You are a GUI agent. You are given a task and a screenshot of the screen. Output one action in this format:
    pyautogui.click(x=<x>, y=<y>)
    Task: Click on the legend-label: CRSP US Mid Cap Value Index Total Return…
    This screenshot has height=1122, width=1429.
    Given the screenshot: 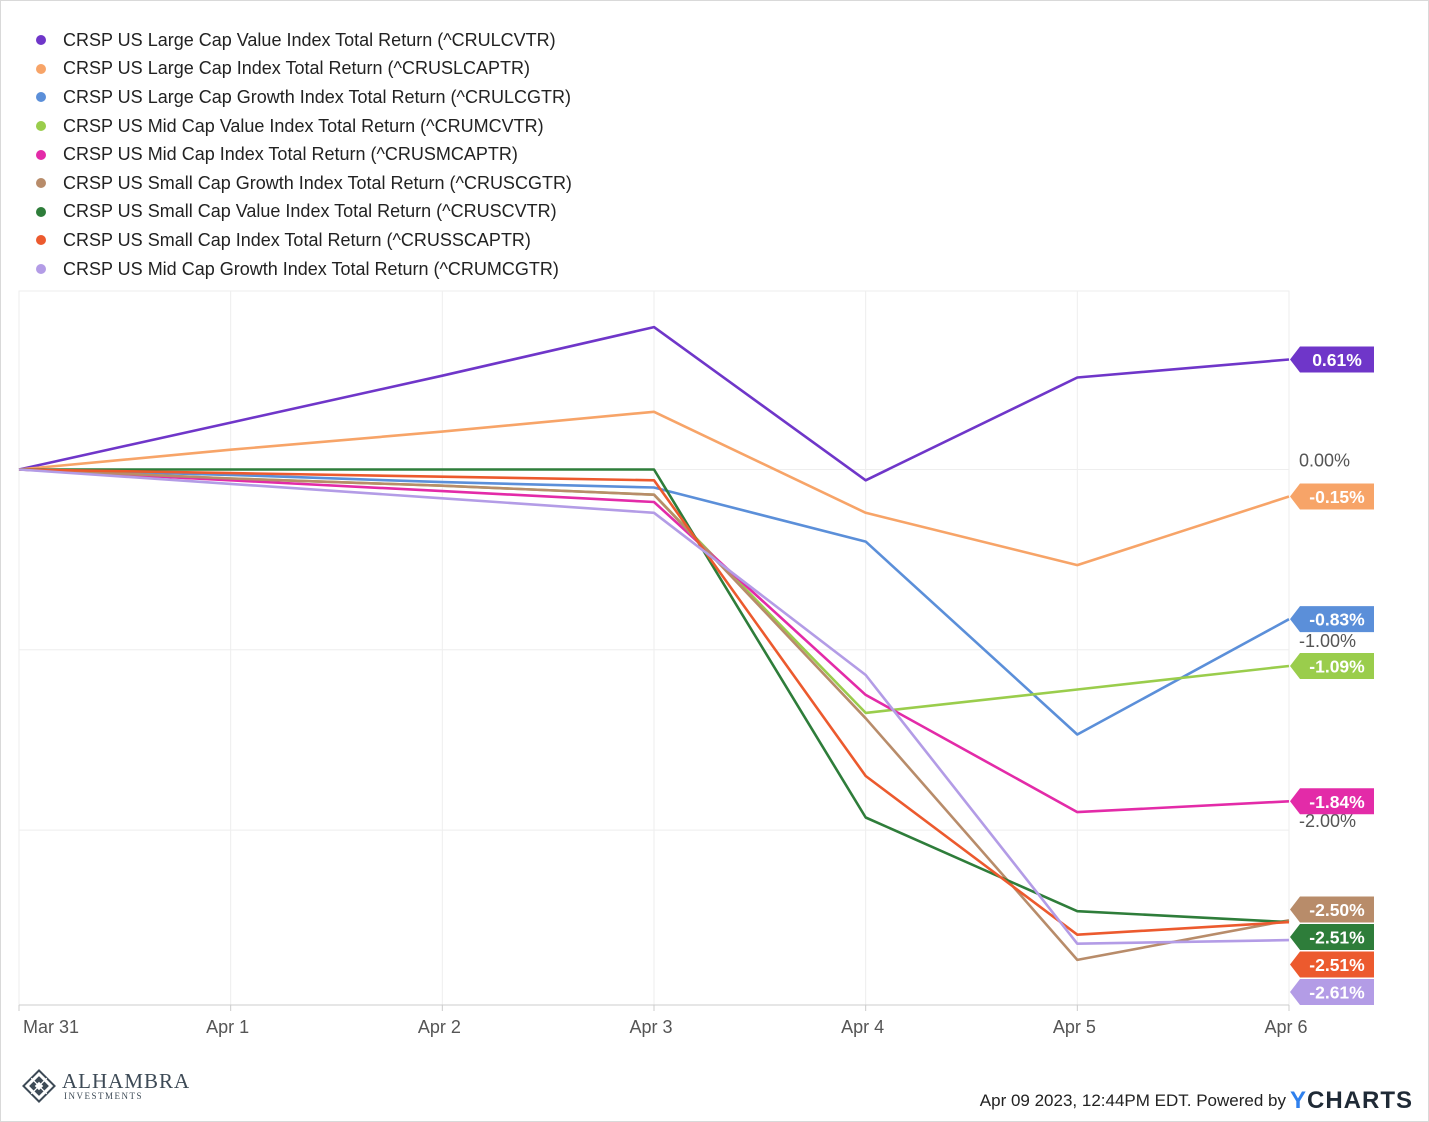 What is the action you would take?
    pyautogui.click(x=303, y=125)
    